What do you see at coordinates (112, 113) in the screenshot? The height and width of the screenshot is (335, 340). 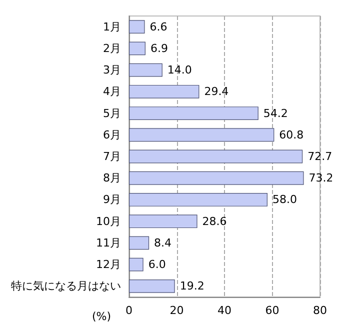 I see `y-tick-label: 5月` at bounding box center [112, 113].